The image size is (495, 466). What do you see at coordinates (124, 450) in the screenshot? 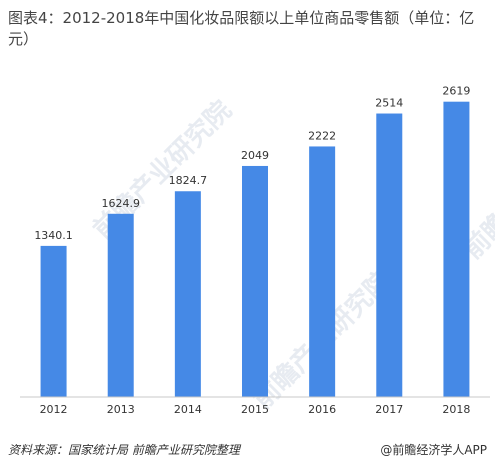
I see `source-note: 资料来源：国家统计局 前瞻产业研究院整理` at bounding box center [124, 450].